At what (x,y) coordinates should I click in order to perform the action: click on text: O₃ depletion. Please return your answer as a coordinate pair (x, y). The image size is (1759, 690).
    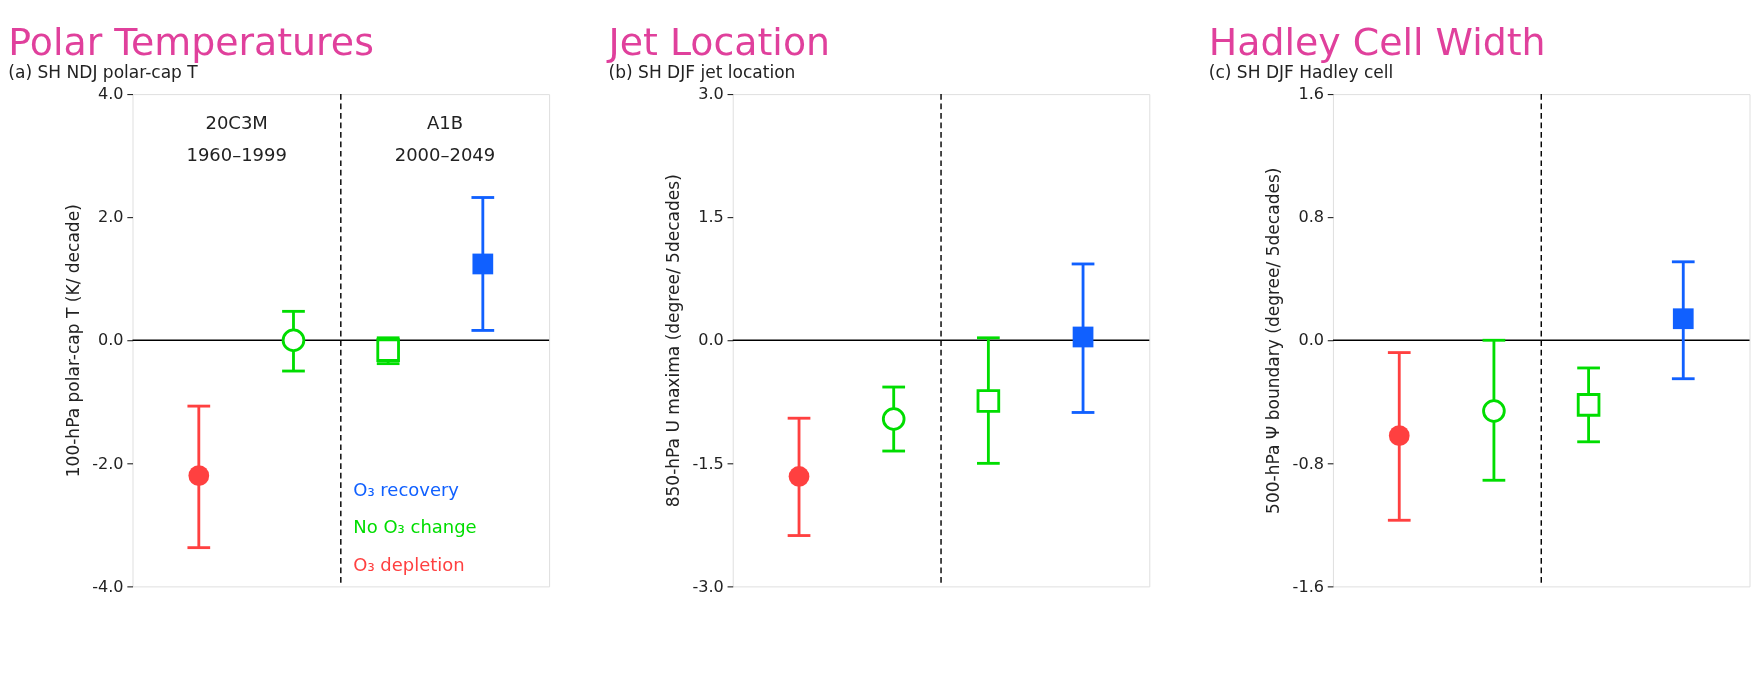
    Looking at the image, I should click on (409, 565).